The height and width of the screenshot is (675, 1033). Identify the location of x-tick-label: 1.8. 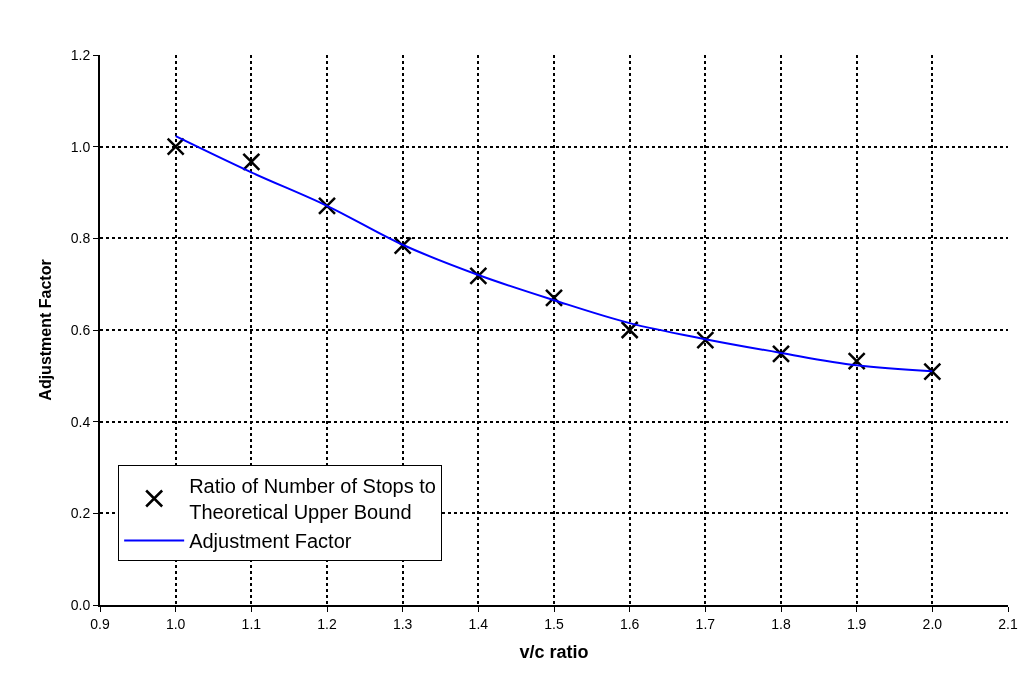
(781, 623).